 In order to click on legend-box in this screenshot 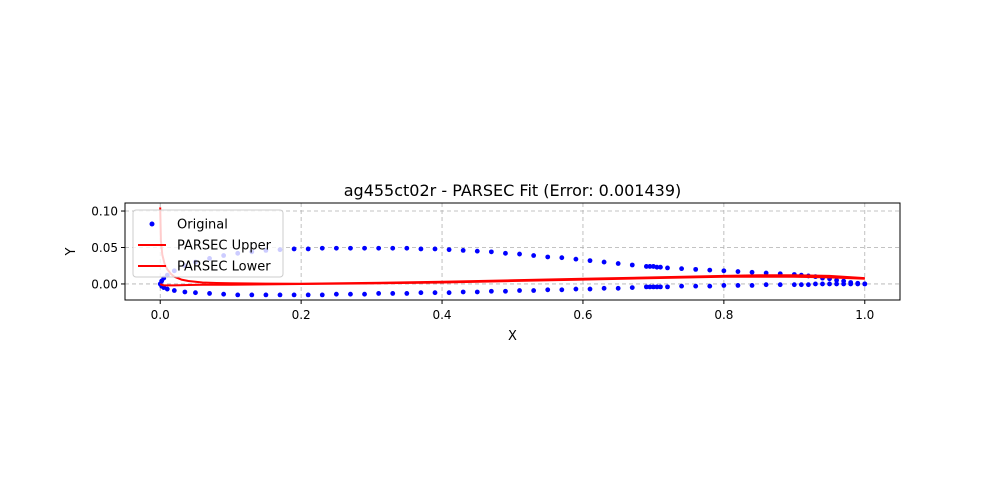, I will do `click(208, 243)`.